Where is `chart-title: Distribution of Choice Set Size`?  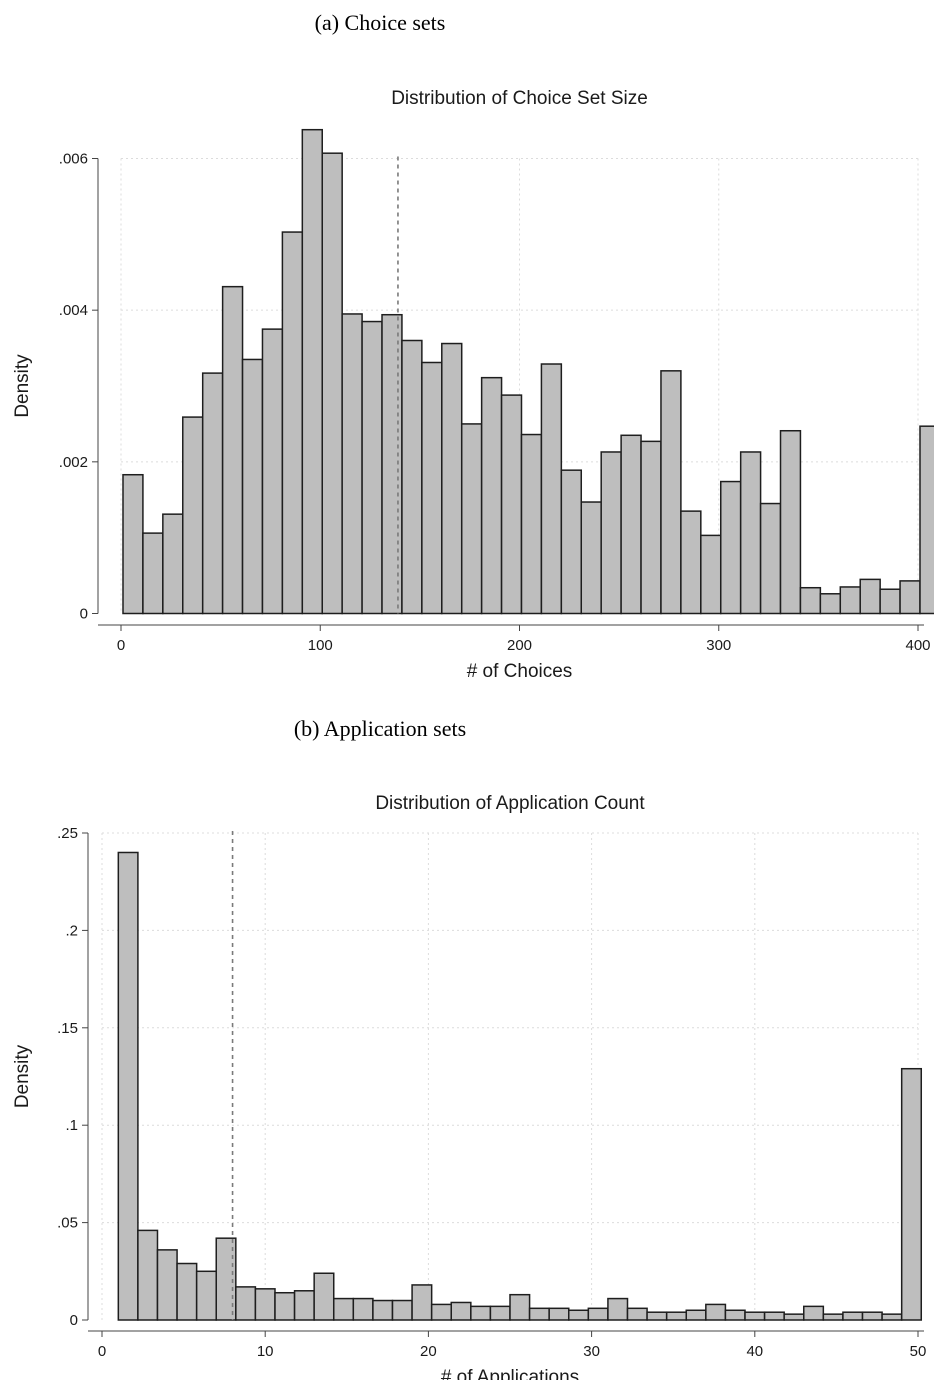 chart-title: Distribution of Choice Set Size is located at coordinates (519, 98).